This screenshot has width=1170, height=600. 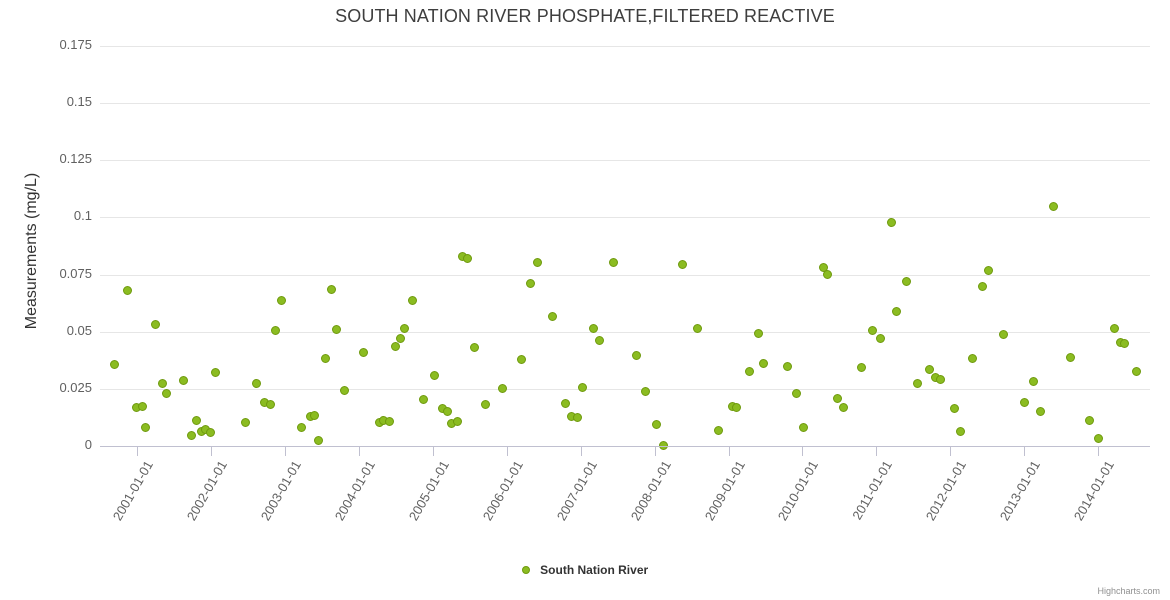 What do you see at coordinates (625, 46) in the screenshot?
I see `gridline` at bounding box center [625, 46].